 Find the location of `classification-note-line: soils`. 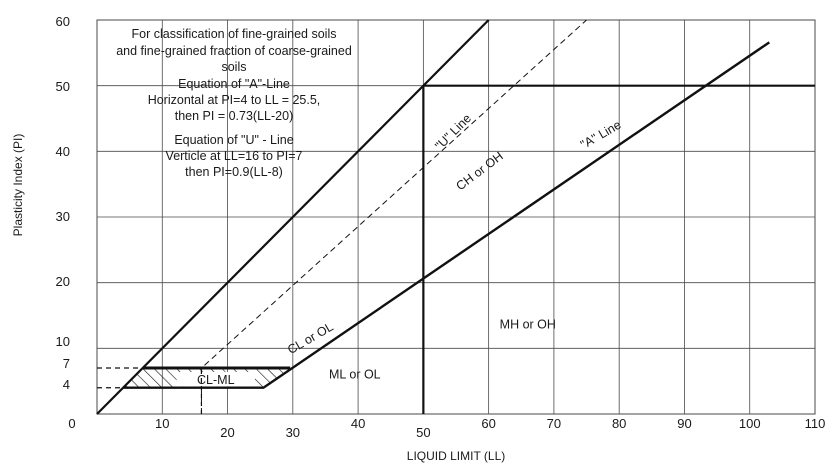

classification-note-line: soils is located at coordinates (233, 67).